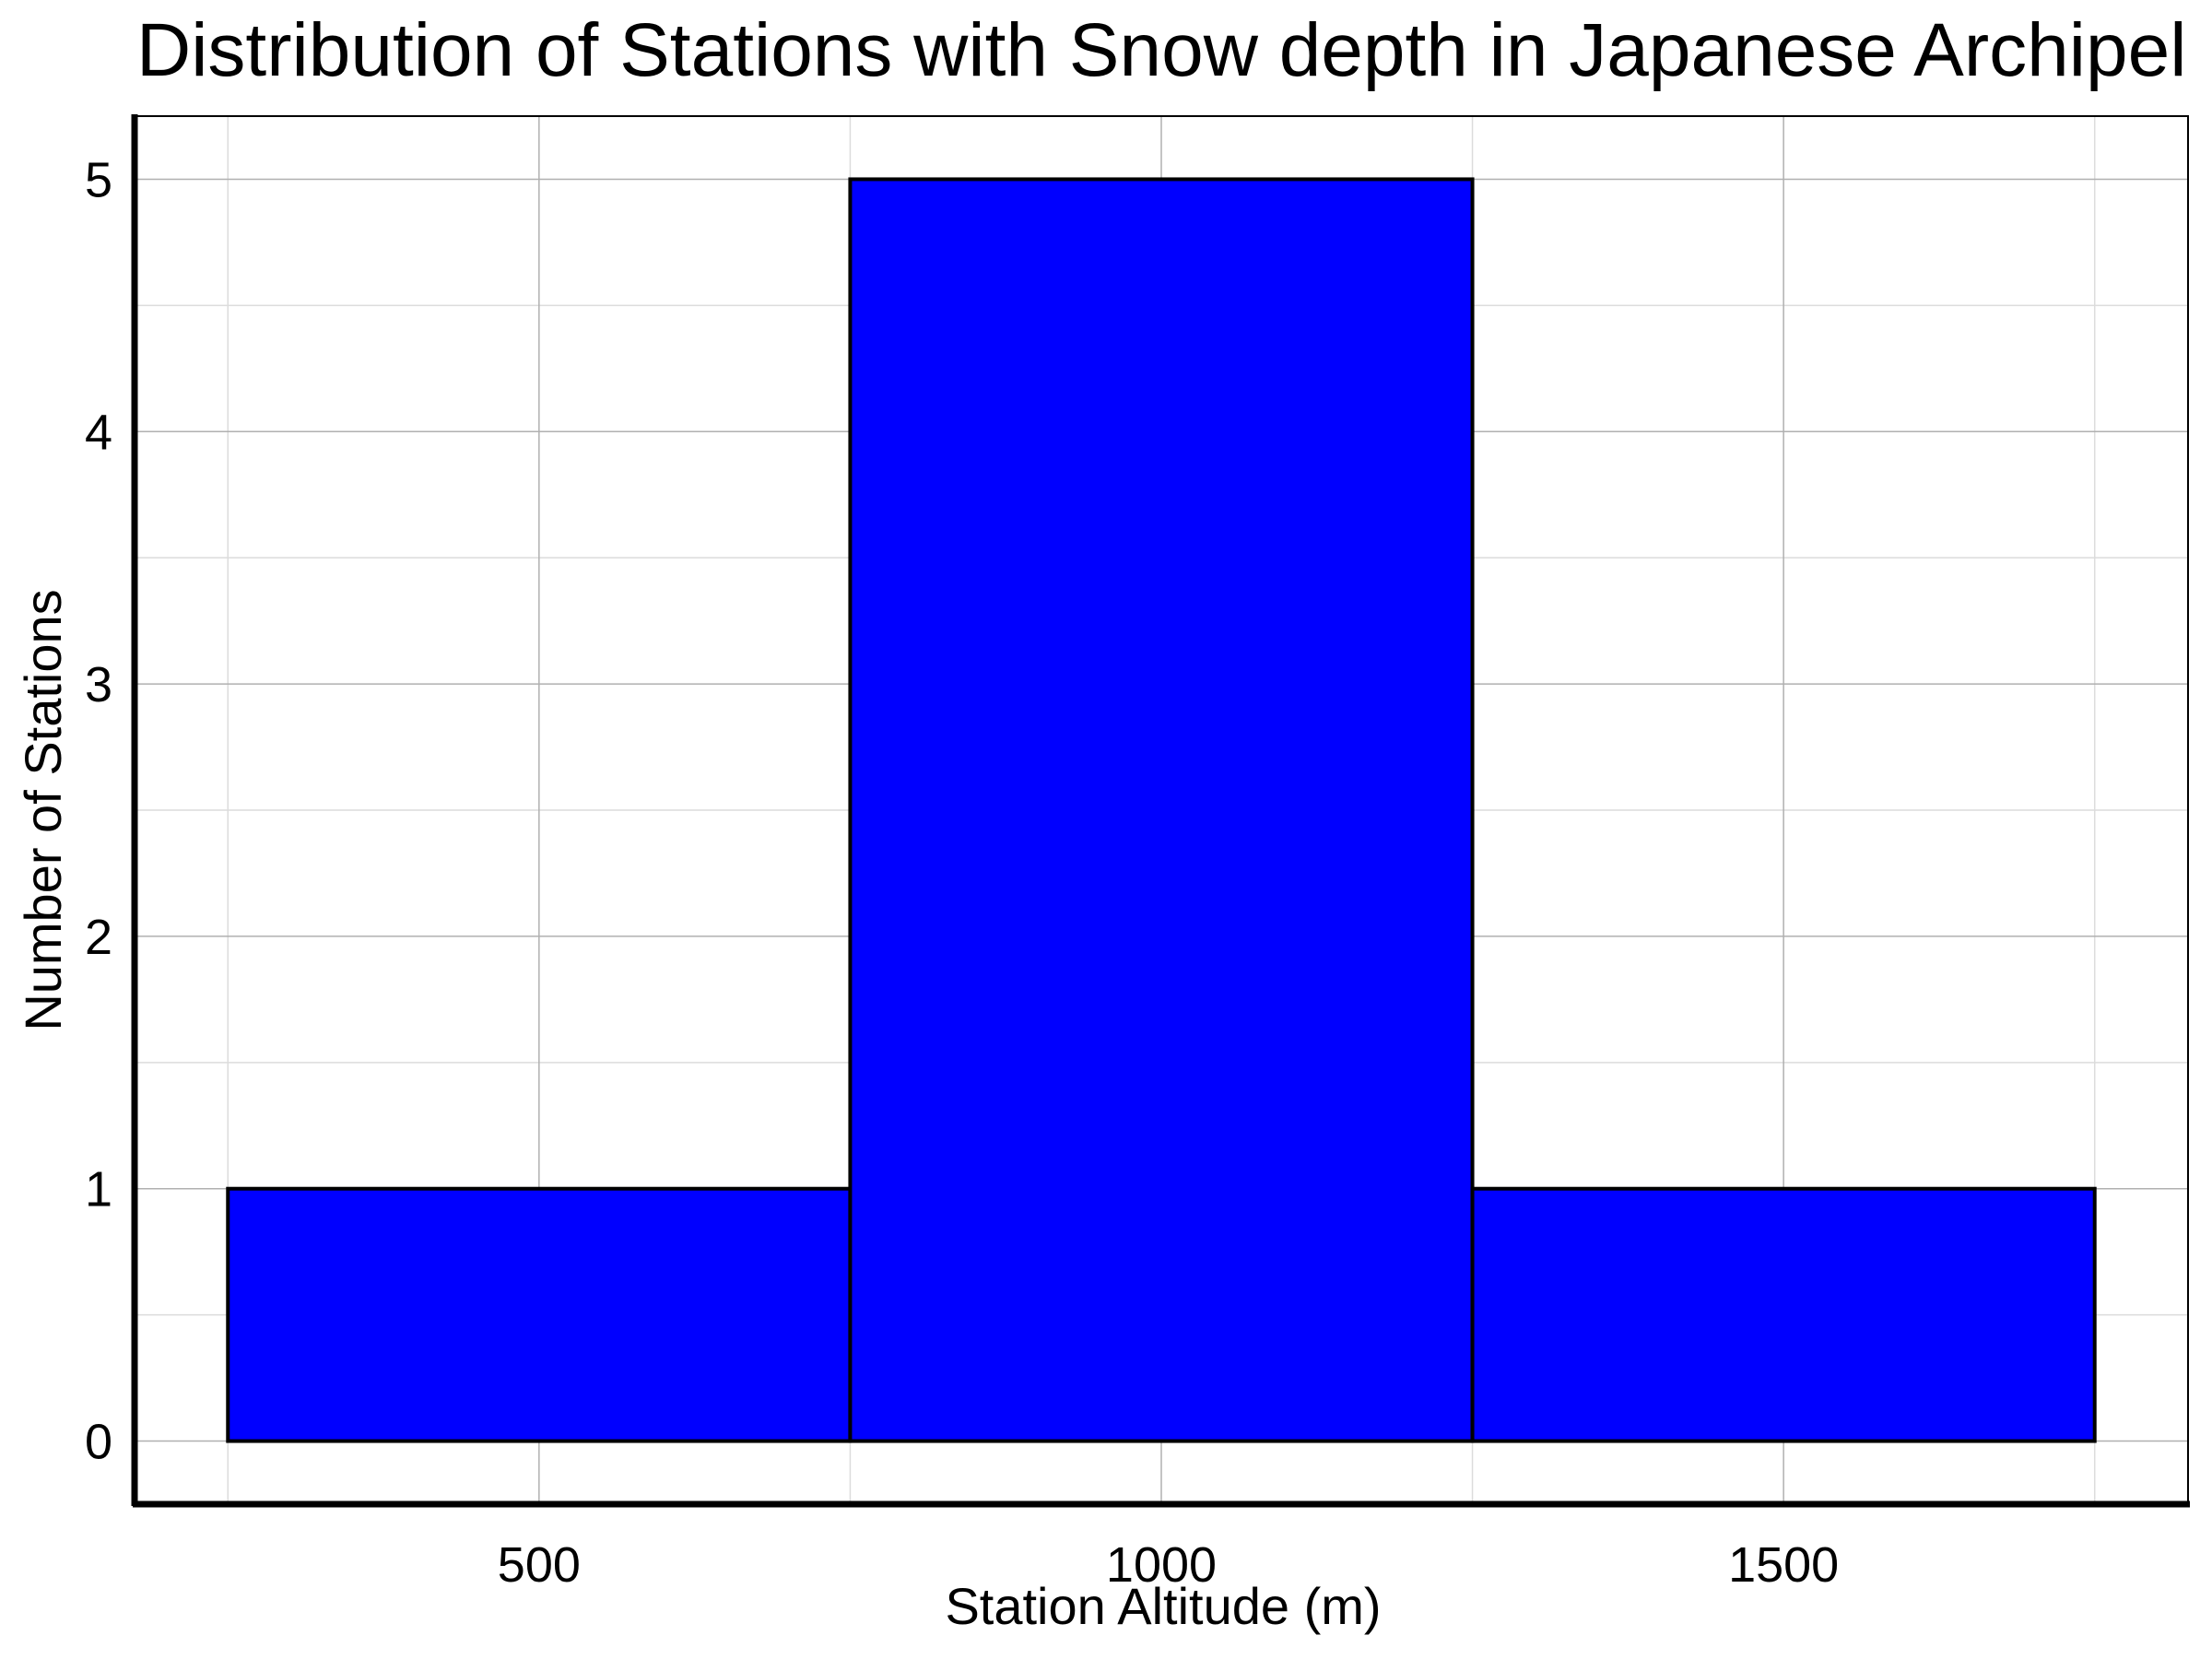  What do you see at coordinates (539, 1565) in the screenshot?
I see `x-tick-label: 500` at bounding box center [539, 1565].